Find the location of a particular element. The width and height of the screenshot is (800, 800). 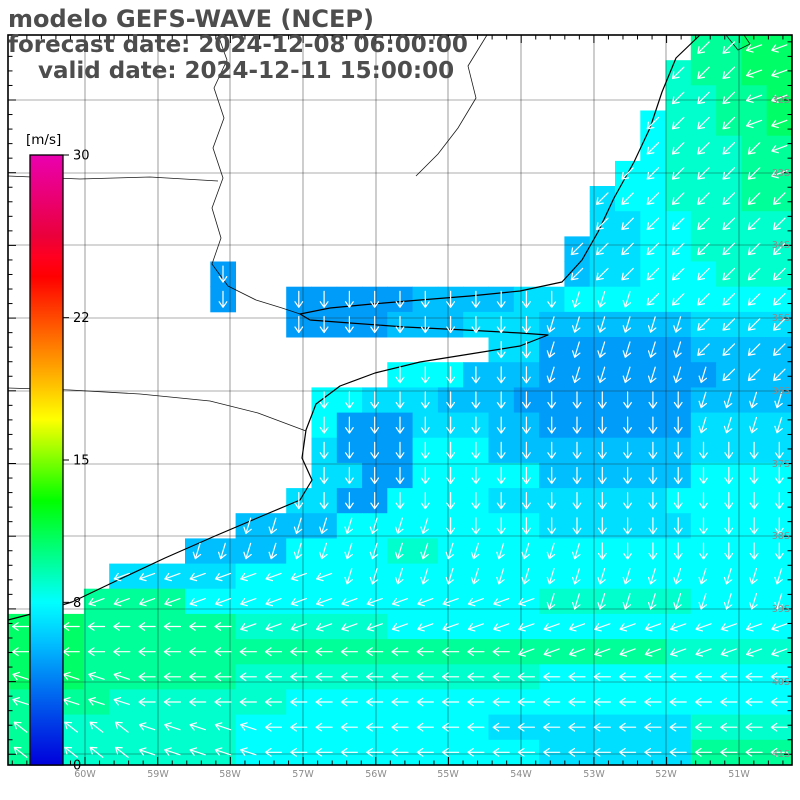

longitude-label: 52W is located at coordinates (666, 774).